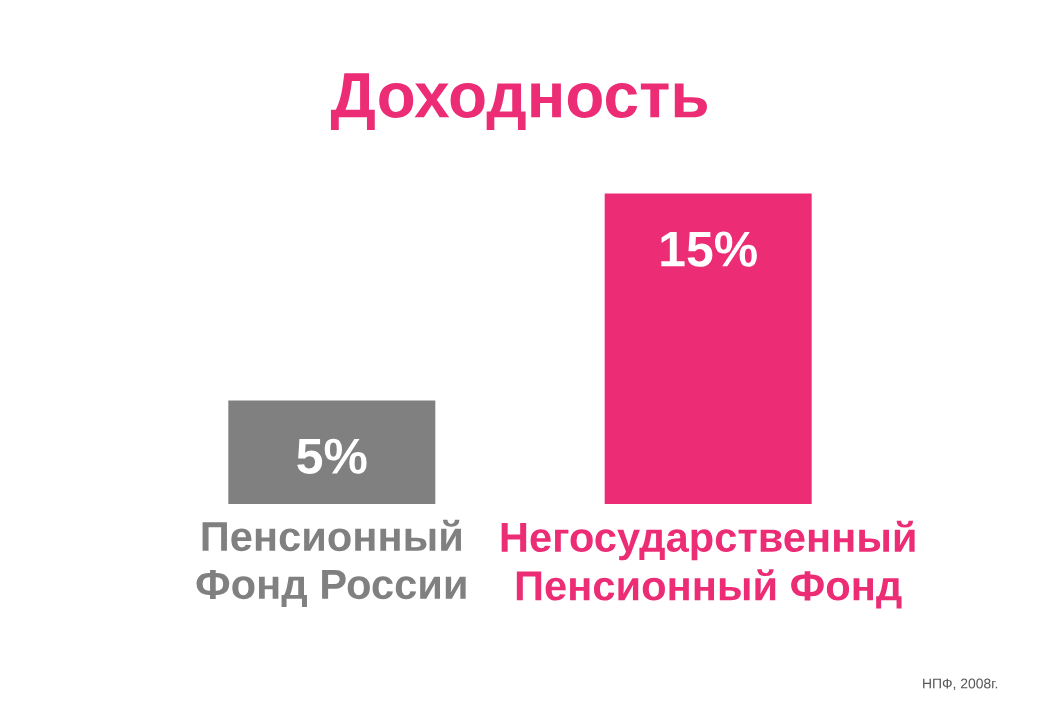 The height and width of the screenshot is (720, 1040). I want to click on data-label: 5%, so click(332, 456).